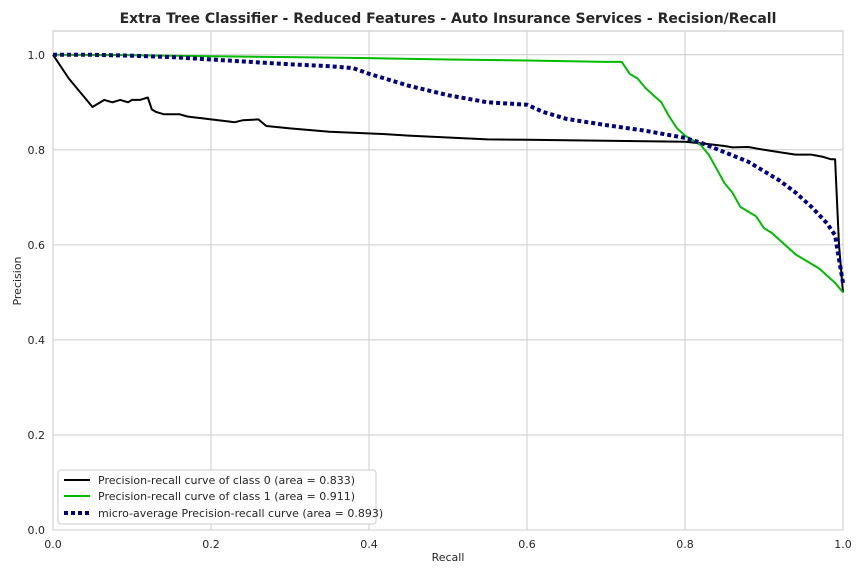 This screenshot has height=576, width=864. I want to click on y-tick-label: 1.0, so click(37, 55).